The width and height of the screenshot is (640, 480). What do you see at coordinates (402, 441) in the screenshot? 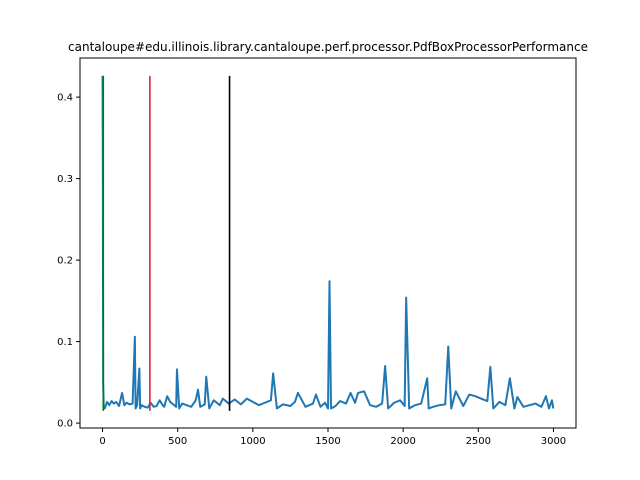
I see `x-tick-label: 2000` at bounding box center [402, 441].